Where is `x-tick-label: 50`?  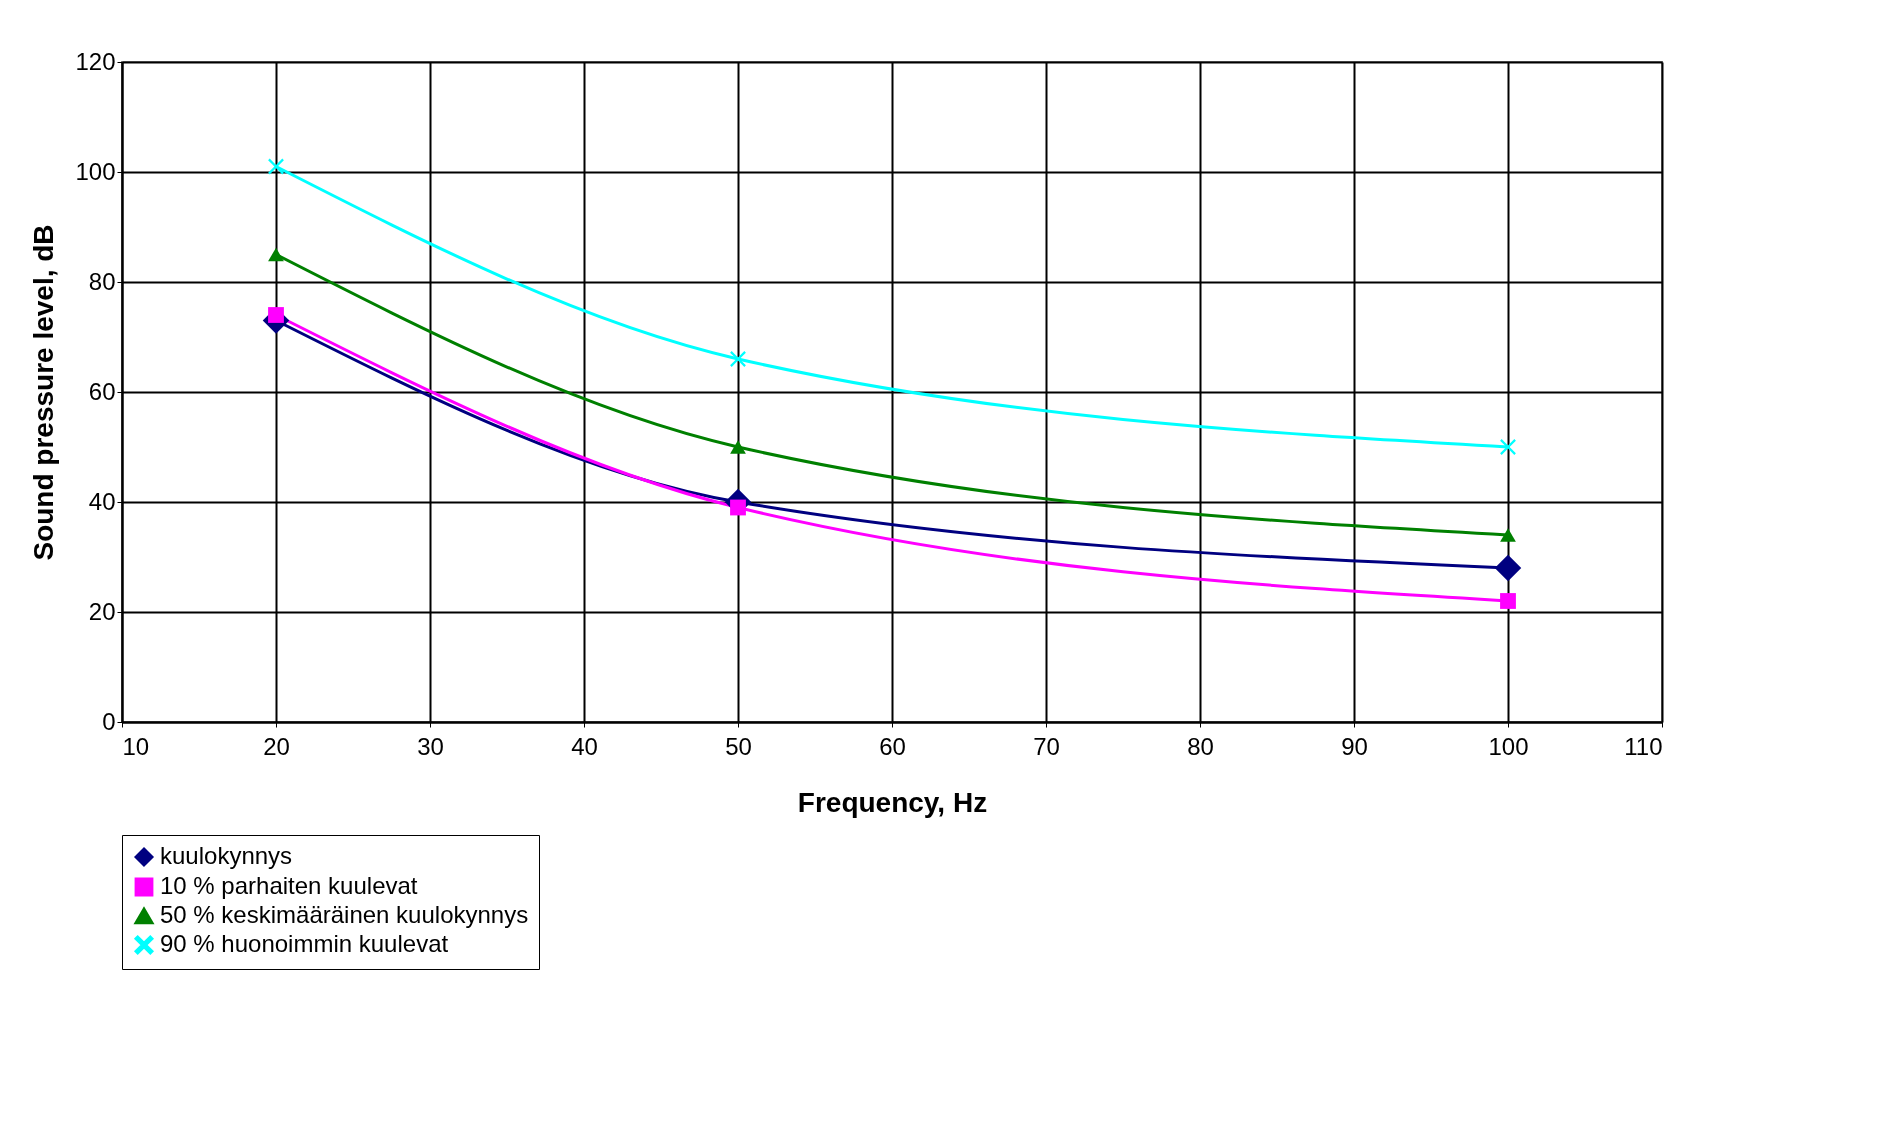
x-tick-label: 50 is located at coordinates (738, 746).